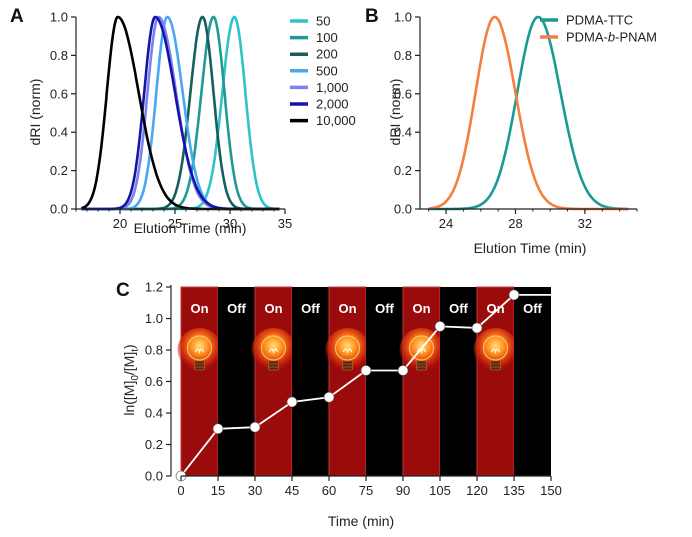 Image resolution: width=692 pixels, height=537 pixels. What do you see at coordinates (327, 54) in the screenshot?
I see `legend-entry: 200` at bounding box center [327, 54].